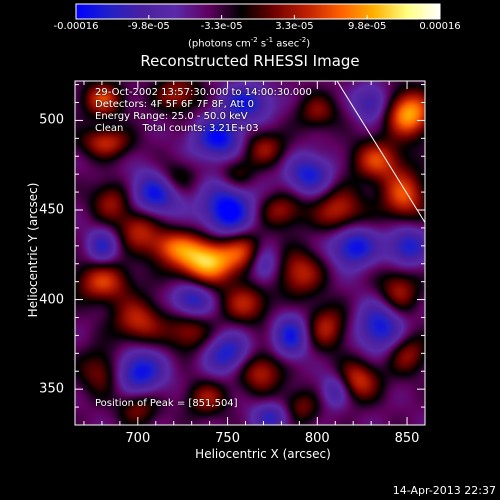 The width and height of the screenshot is (500, 500). Describe the element at coordinates (367, 26) in the screenshot. I see `colorbar-tick-label: 9.8e-05` at that location.